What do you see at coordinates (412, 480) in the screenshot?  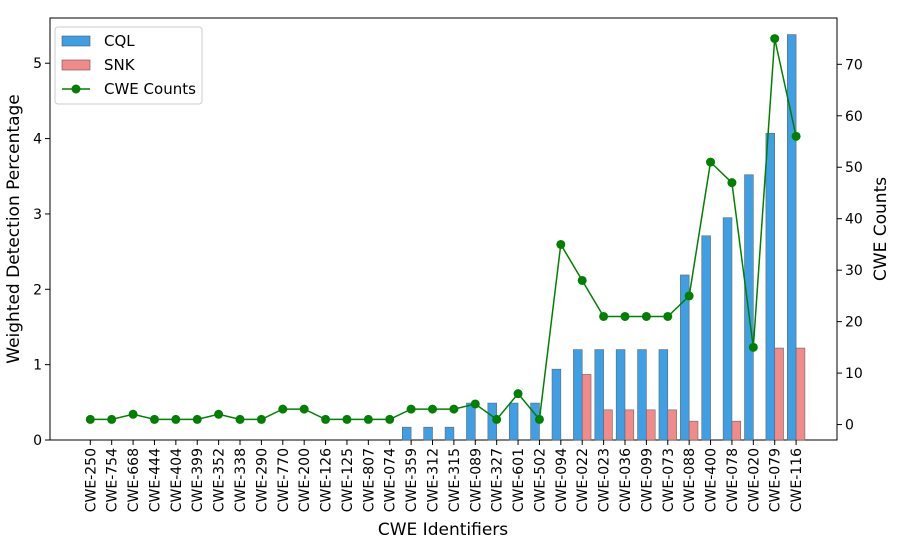 I see `x-tick-label-cwe-359: CWE-359` at bounding box center [412, 480].